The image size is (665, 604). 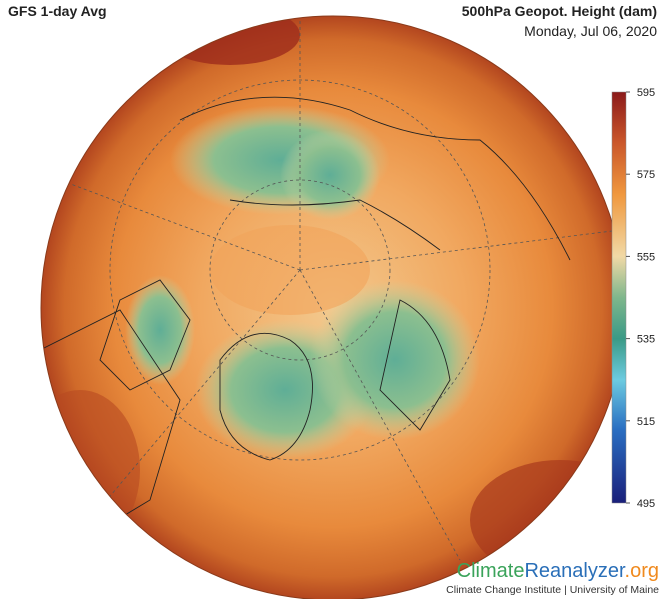 What do you see at coordinates (619, 297) in the screenshot?
I see `colorbar-ramp` at bounding box center [619, 297].